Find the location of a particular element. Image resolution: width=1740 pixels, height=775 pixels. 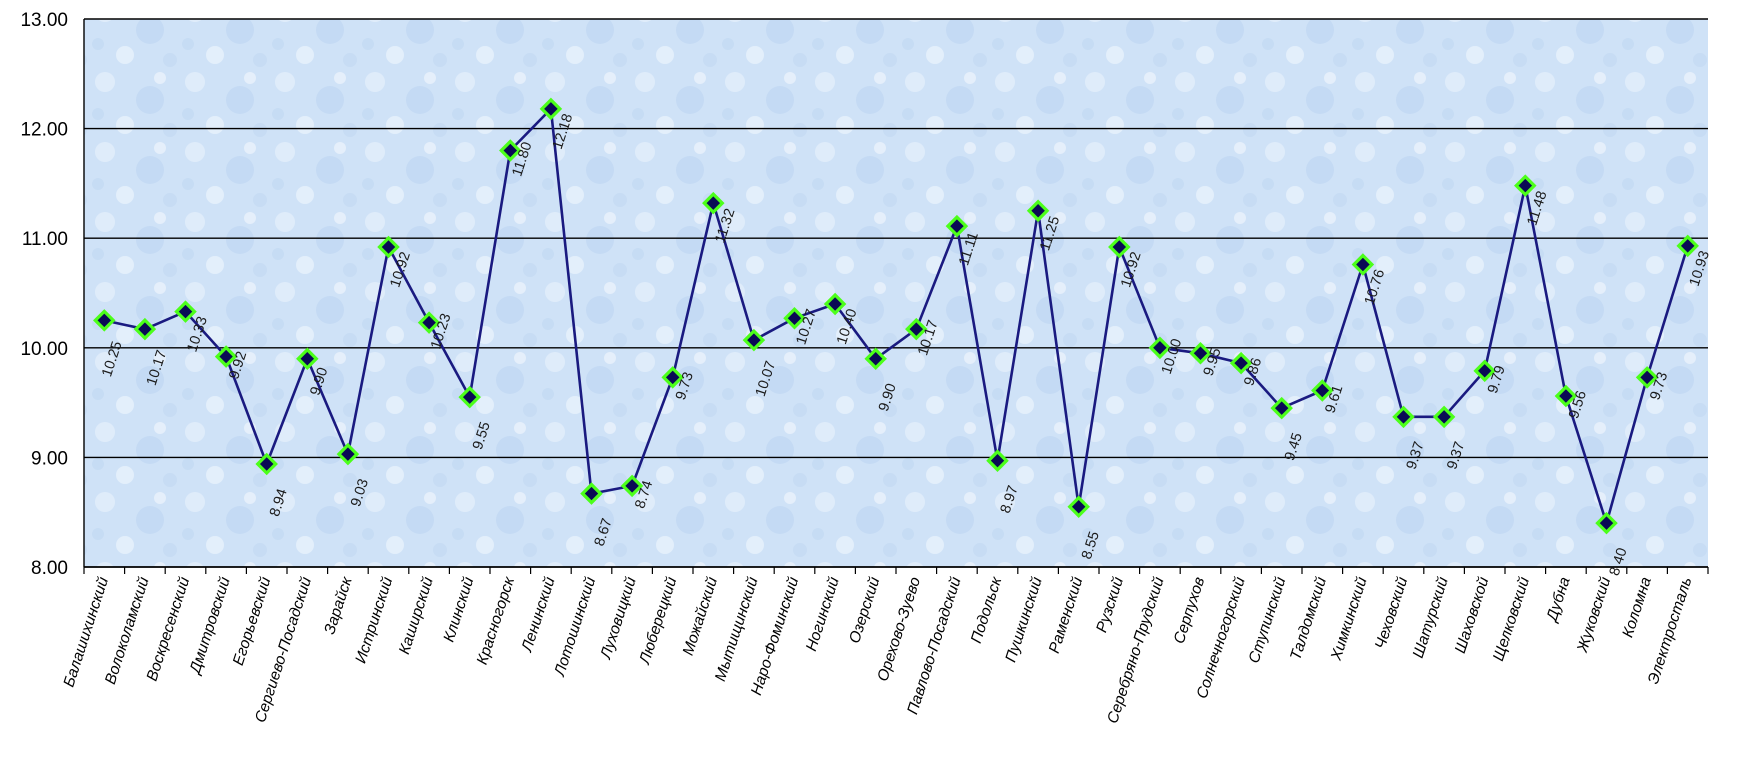

x-tick-label: Рузский is located at coordinates (1110, 605).